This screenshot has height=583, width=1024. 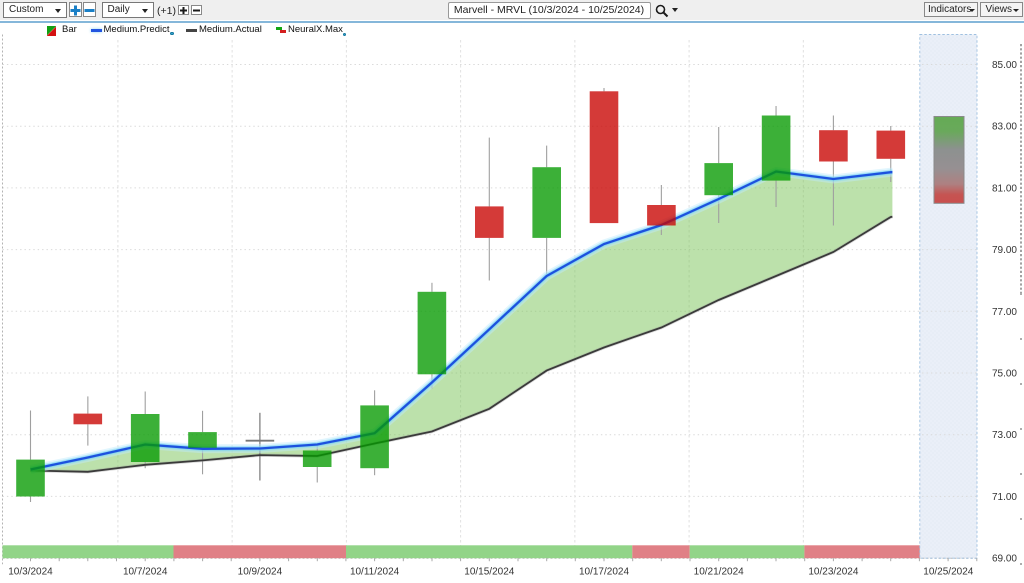 I want to click on svg-text: 10/17/2024, so click(x=604, y=572).